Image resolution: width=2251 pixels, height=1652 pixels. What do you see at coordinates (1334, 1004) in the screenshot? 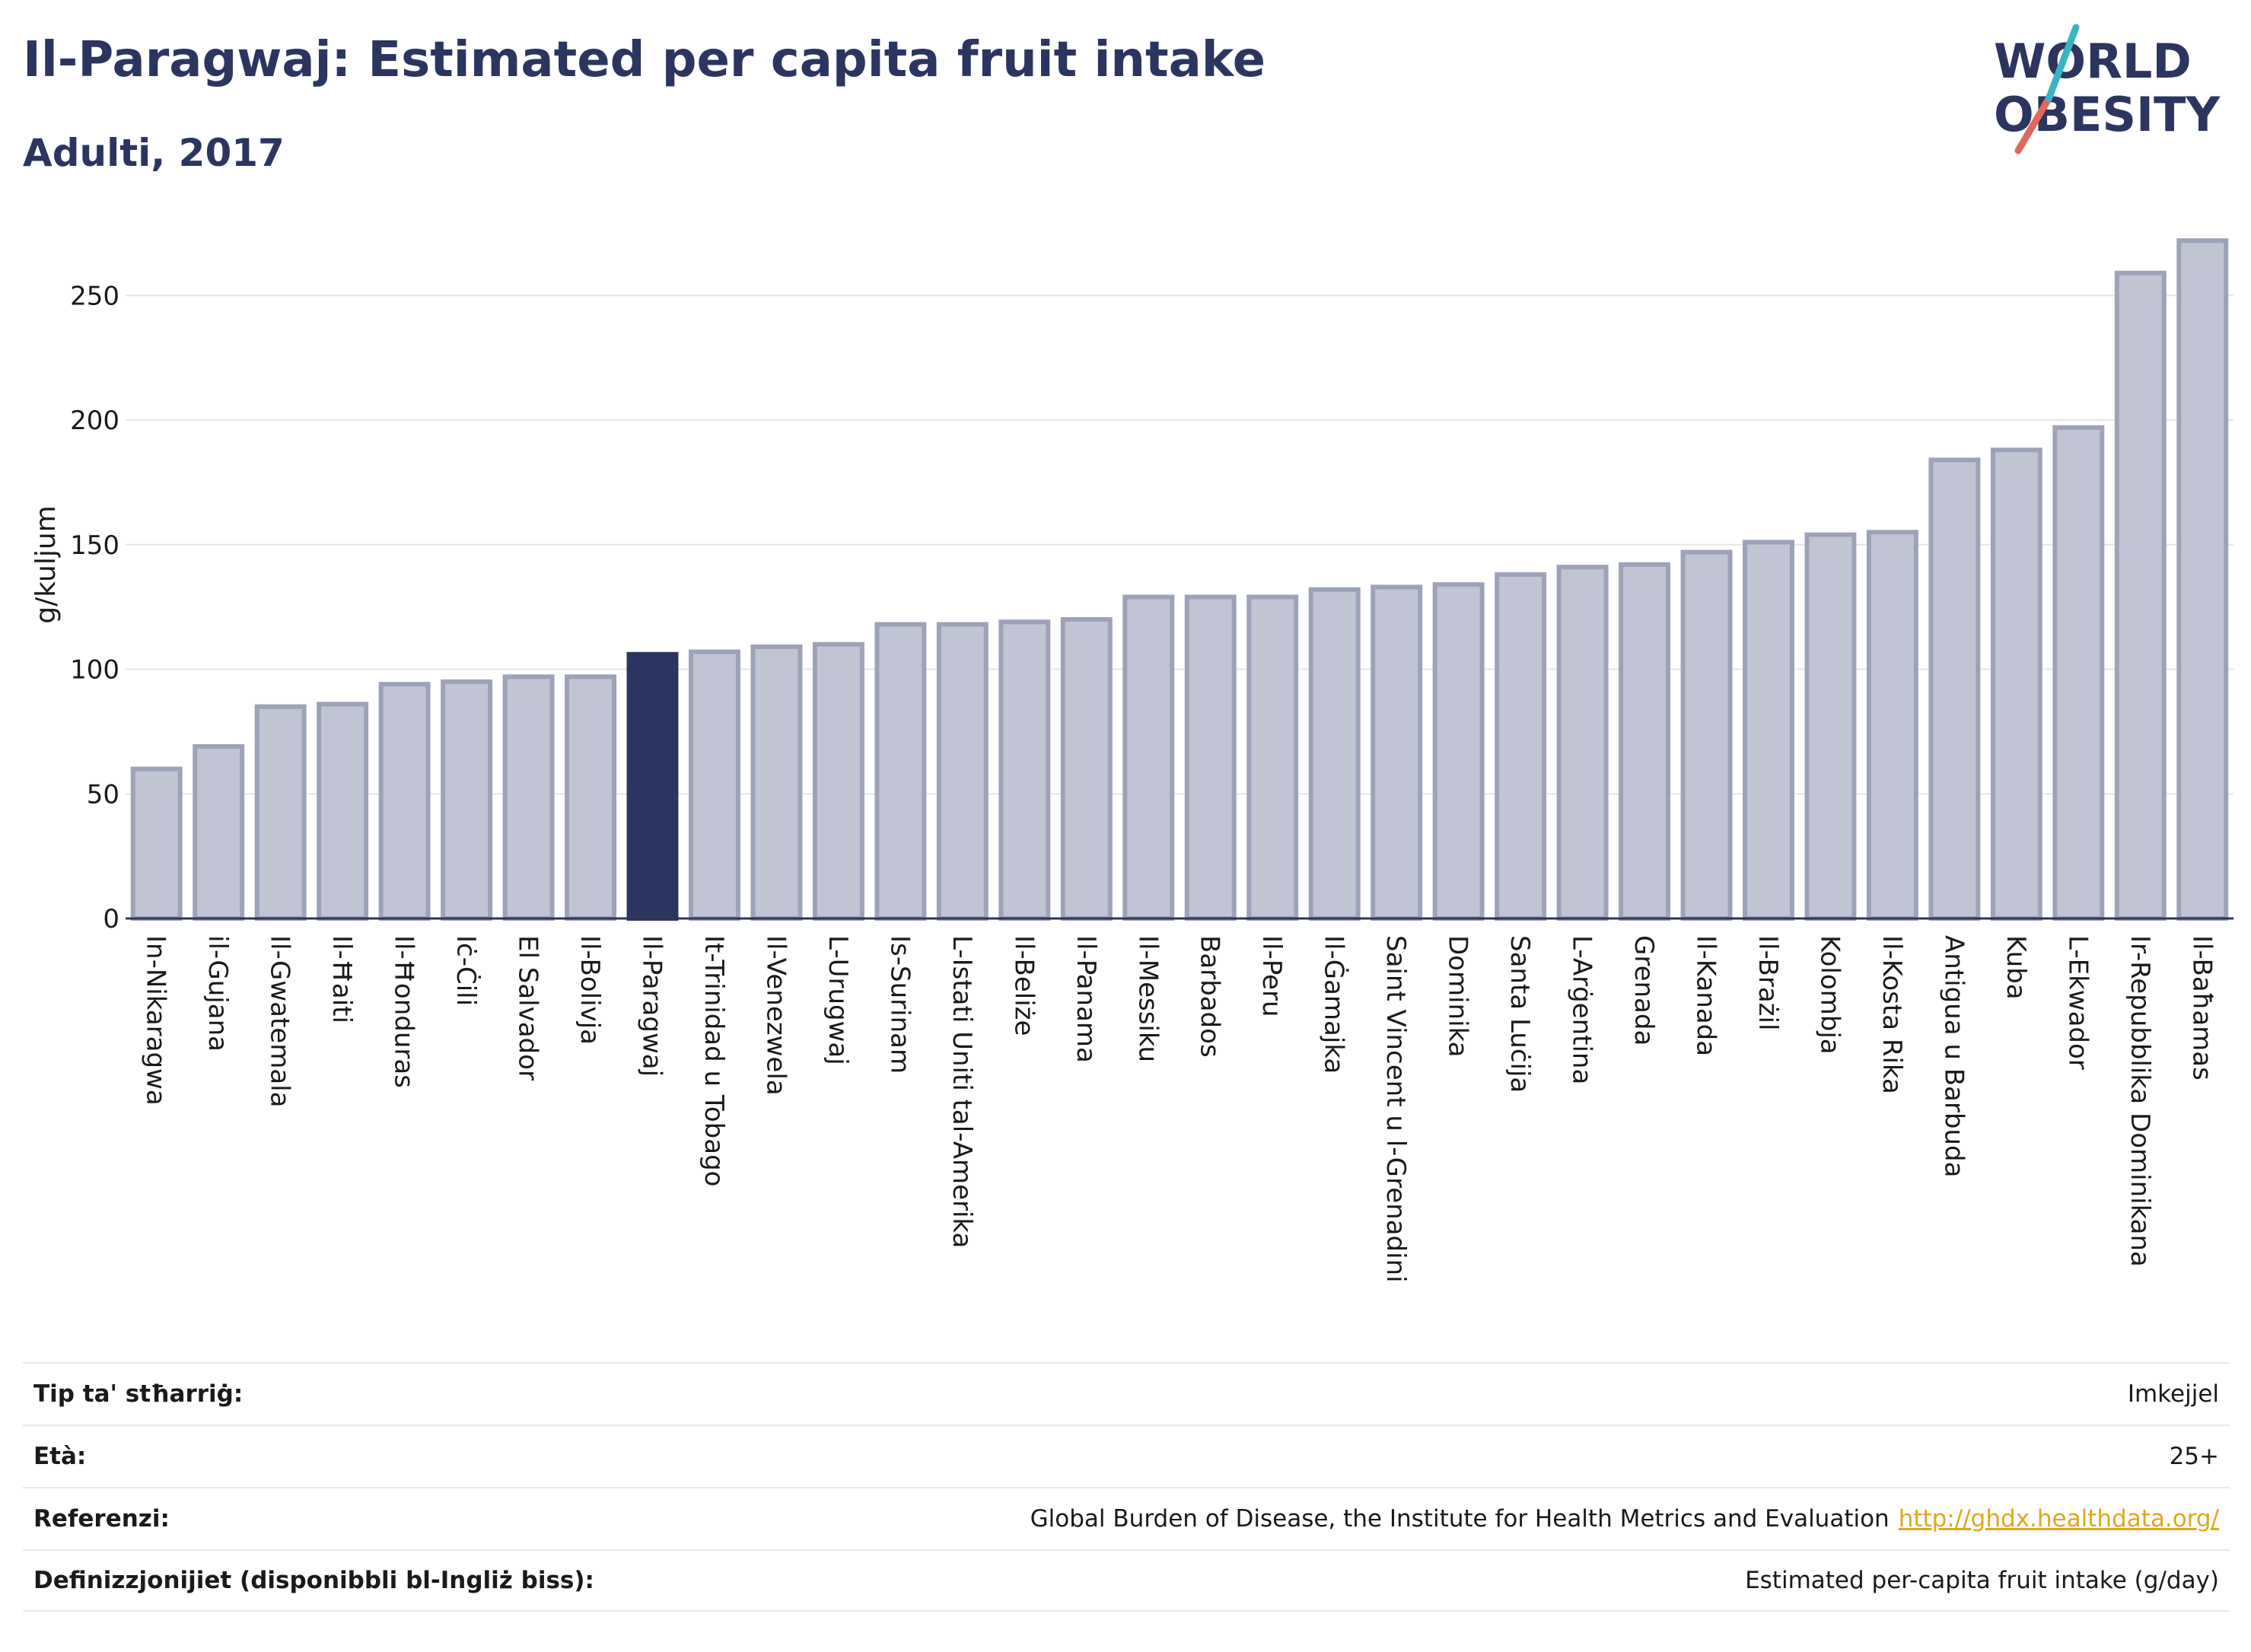
I see `x-tick-label: Il-Ġamajka` at bounding box center [1334, 1004].